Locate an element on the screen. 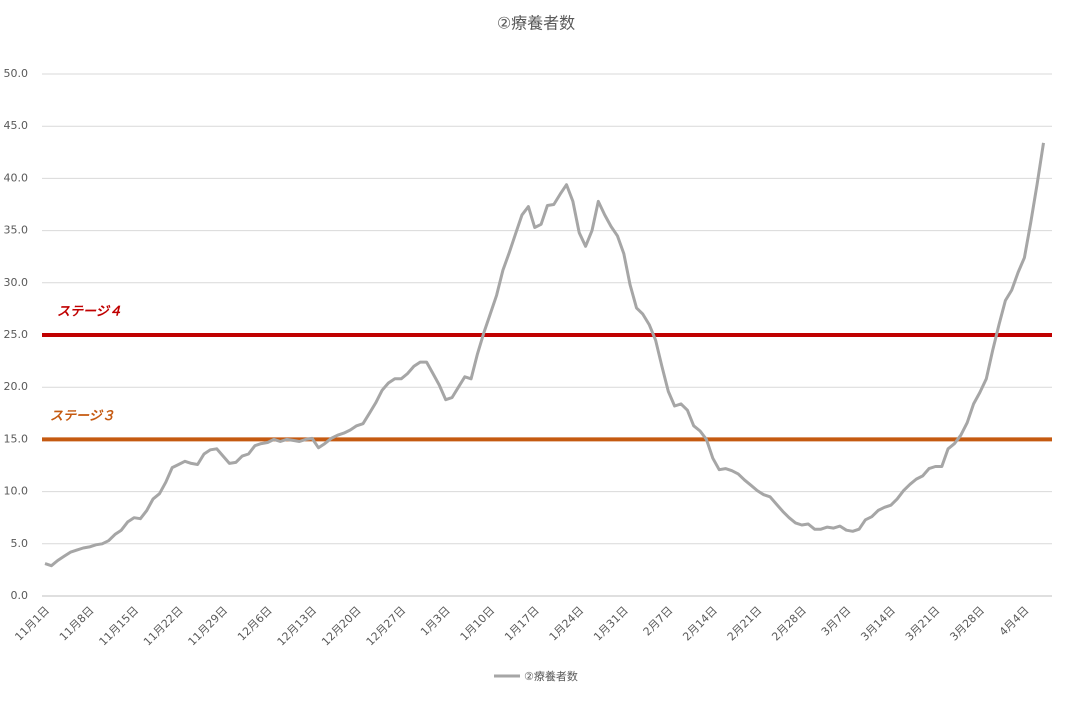 Image resolution: width=1074 pixels, height=702 pixels. x-tick-label: 11月8日 is located at coordinates (77, 624).